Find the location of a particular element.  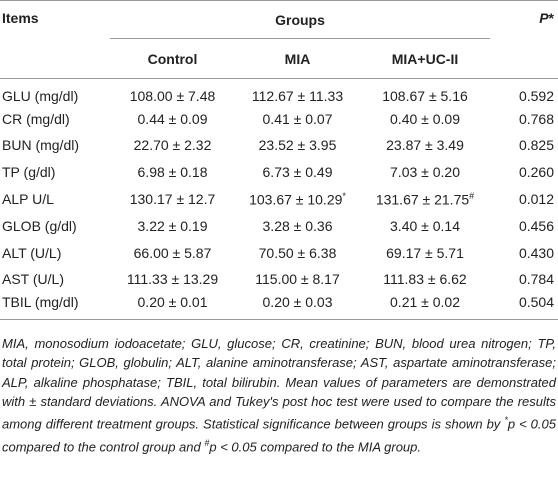

row-label: AST (U/L) is located at coordinates (33, 279).